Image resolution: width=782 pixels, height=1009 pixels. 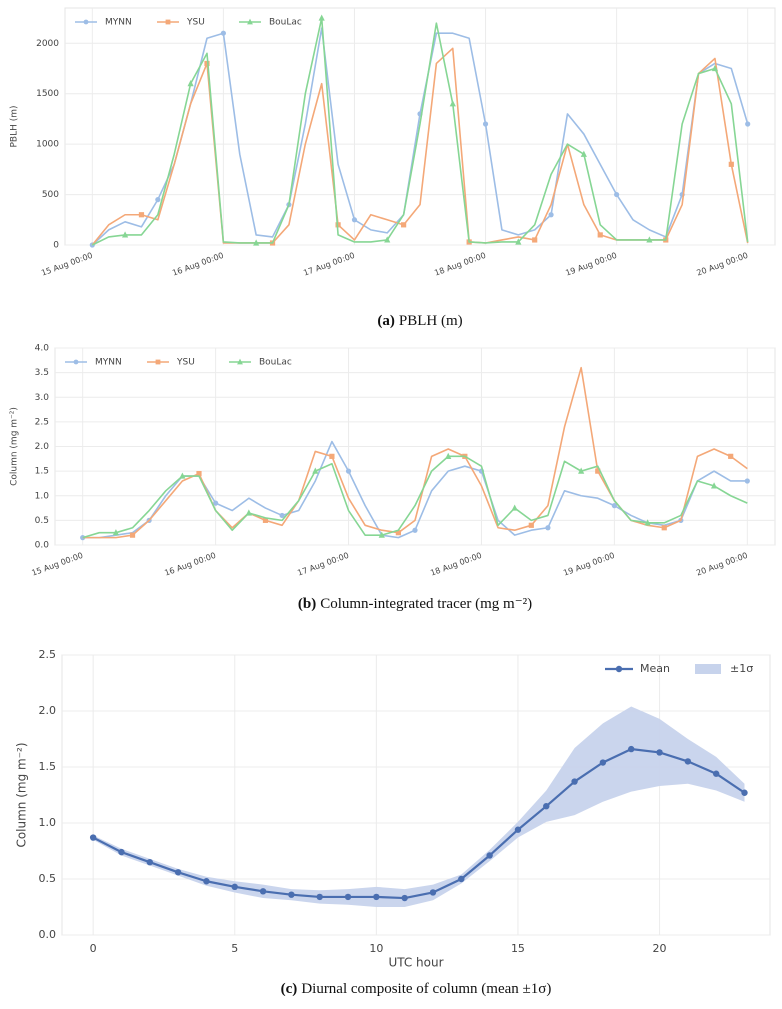 I want to click on x-tick-label: 5, so click(x=234, y=948).